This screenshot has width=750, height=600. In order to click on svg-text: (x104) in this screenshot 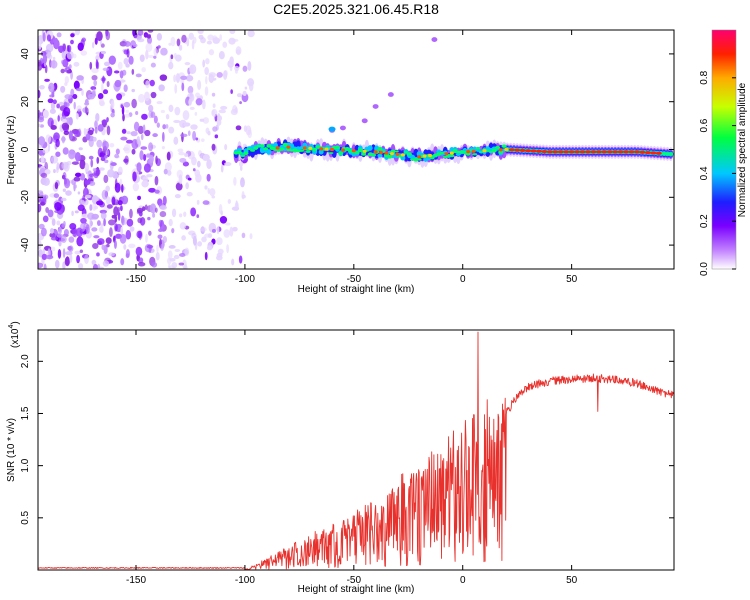, I will do `click(14, 334)`.